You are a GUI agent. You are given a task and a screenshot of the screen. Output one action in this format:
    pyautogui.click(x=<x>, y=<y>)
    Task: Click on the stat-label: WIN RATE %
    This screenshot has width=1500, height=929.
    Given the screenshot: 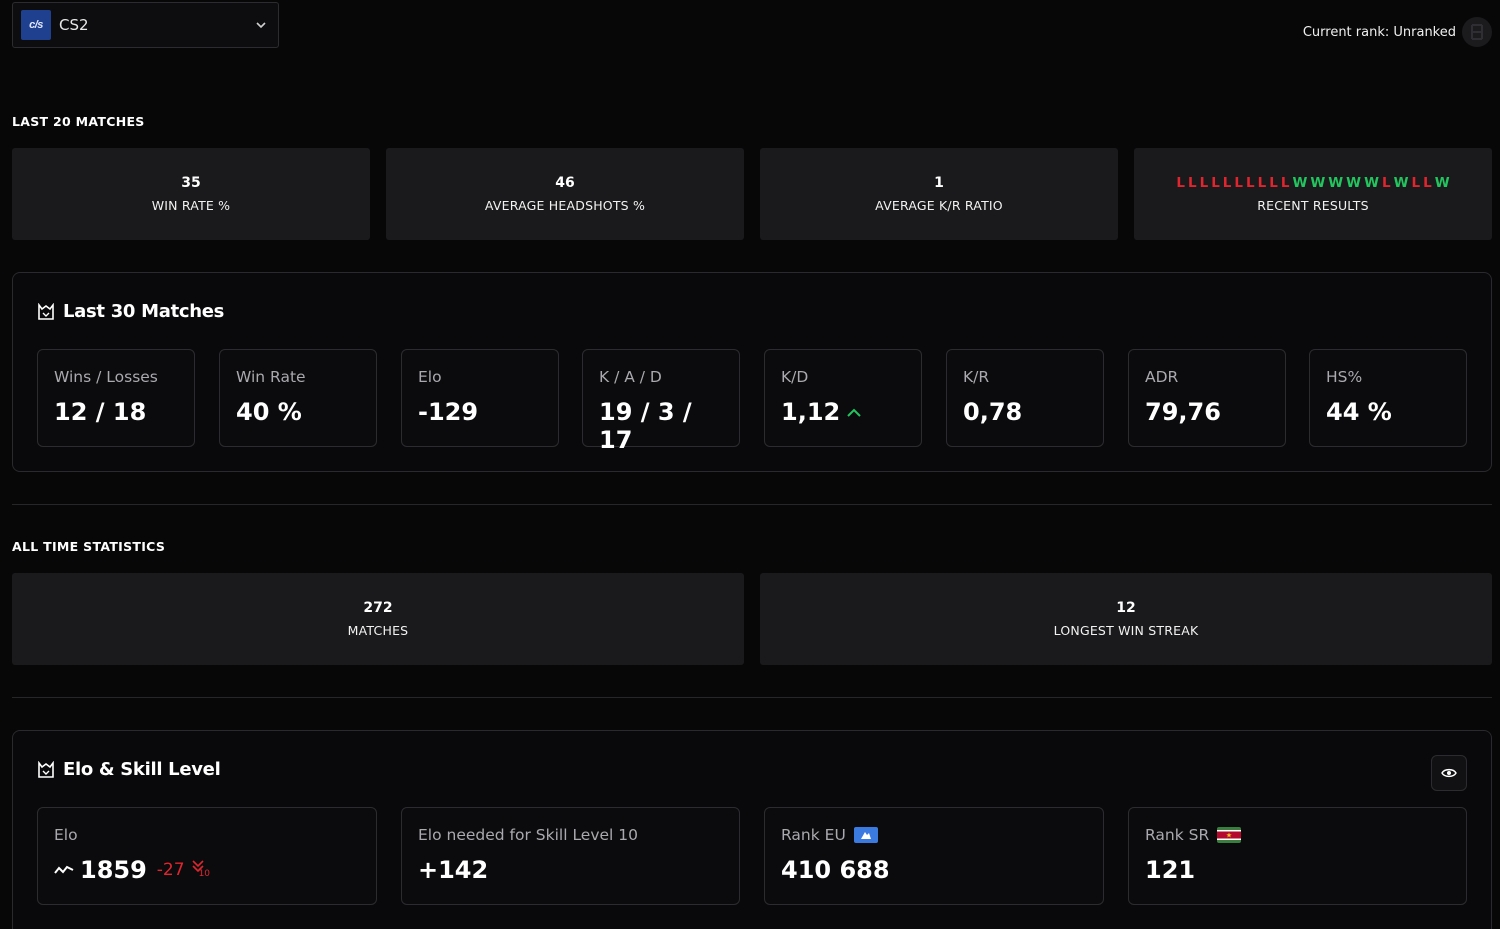 What is the action you would take?
    pyautogui.click(x=191, y=205)
    